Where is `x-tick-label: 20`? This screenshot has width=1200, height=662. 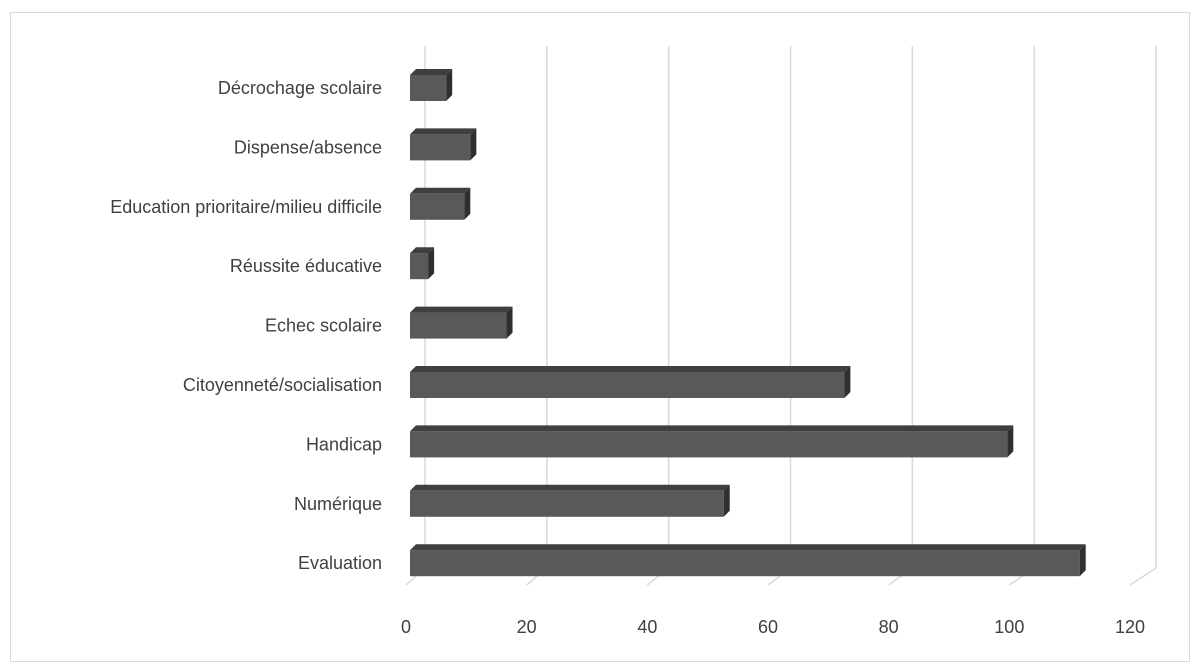 x-tick-label: 20 is located at coordinates (527, 627).